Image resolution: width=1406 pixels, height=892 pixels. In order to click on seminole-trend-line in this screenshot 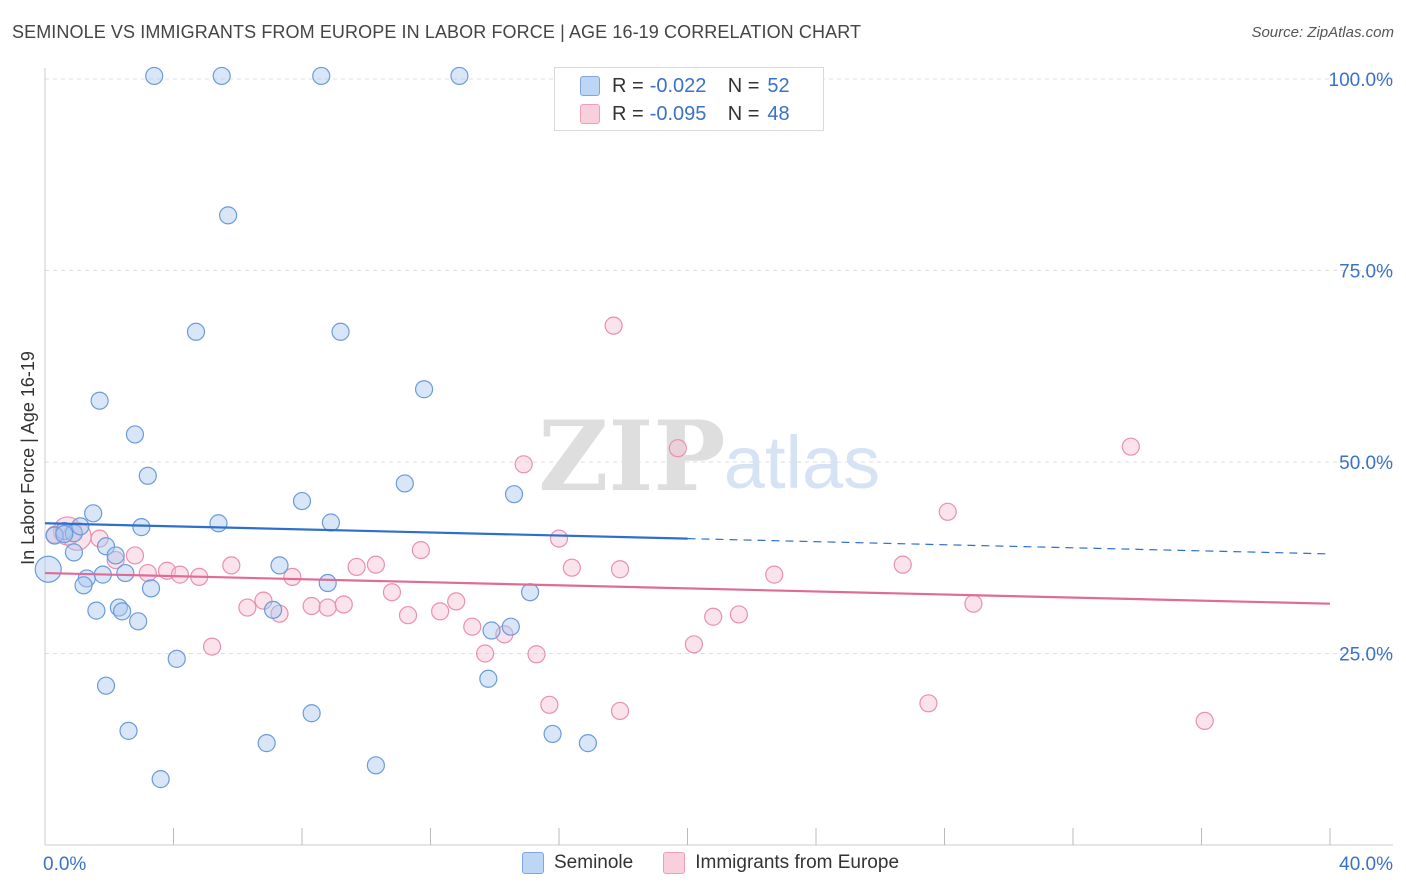, I will do `click(366, 531)`.